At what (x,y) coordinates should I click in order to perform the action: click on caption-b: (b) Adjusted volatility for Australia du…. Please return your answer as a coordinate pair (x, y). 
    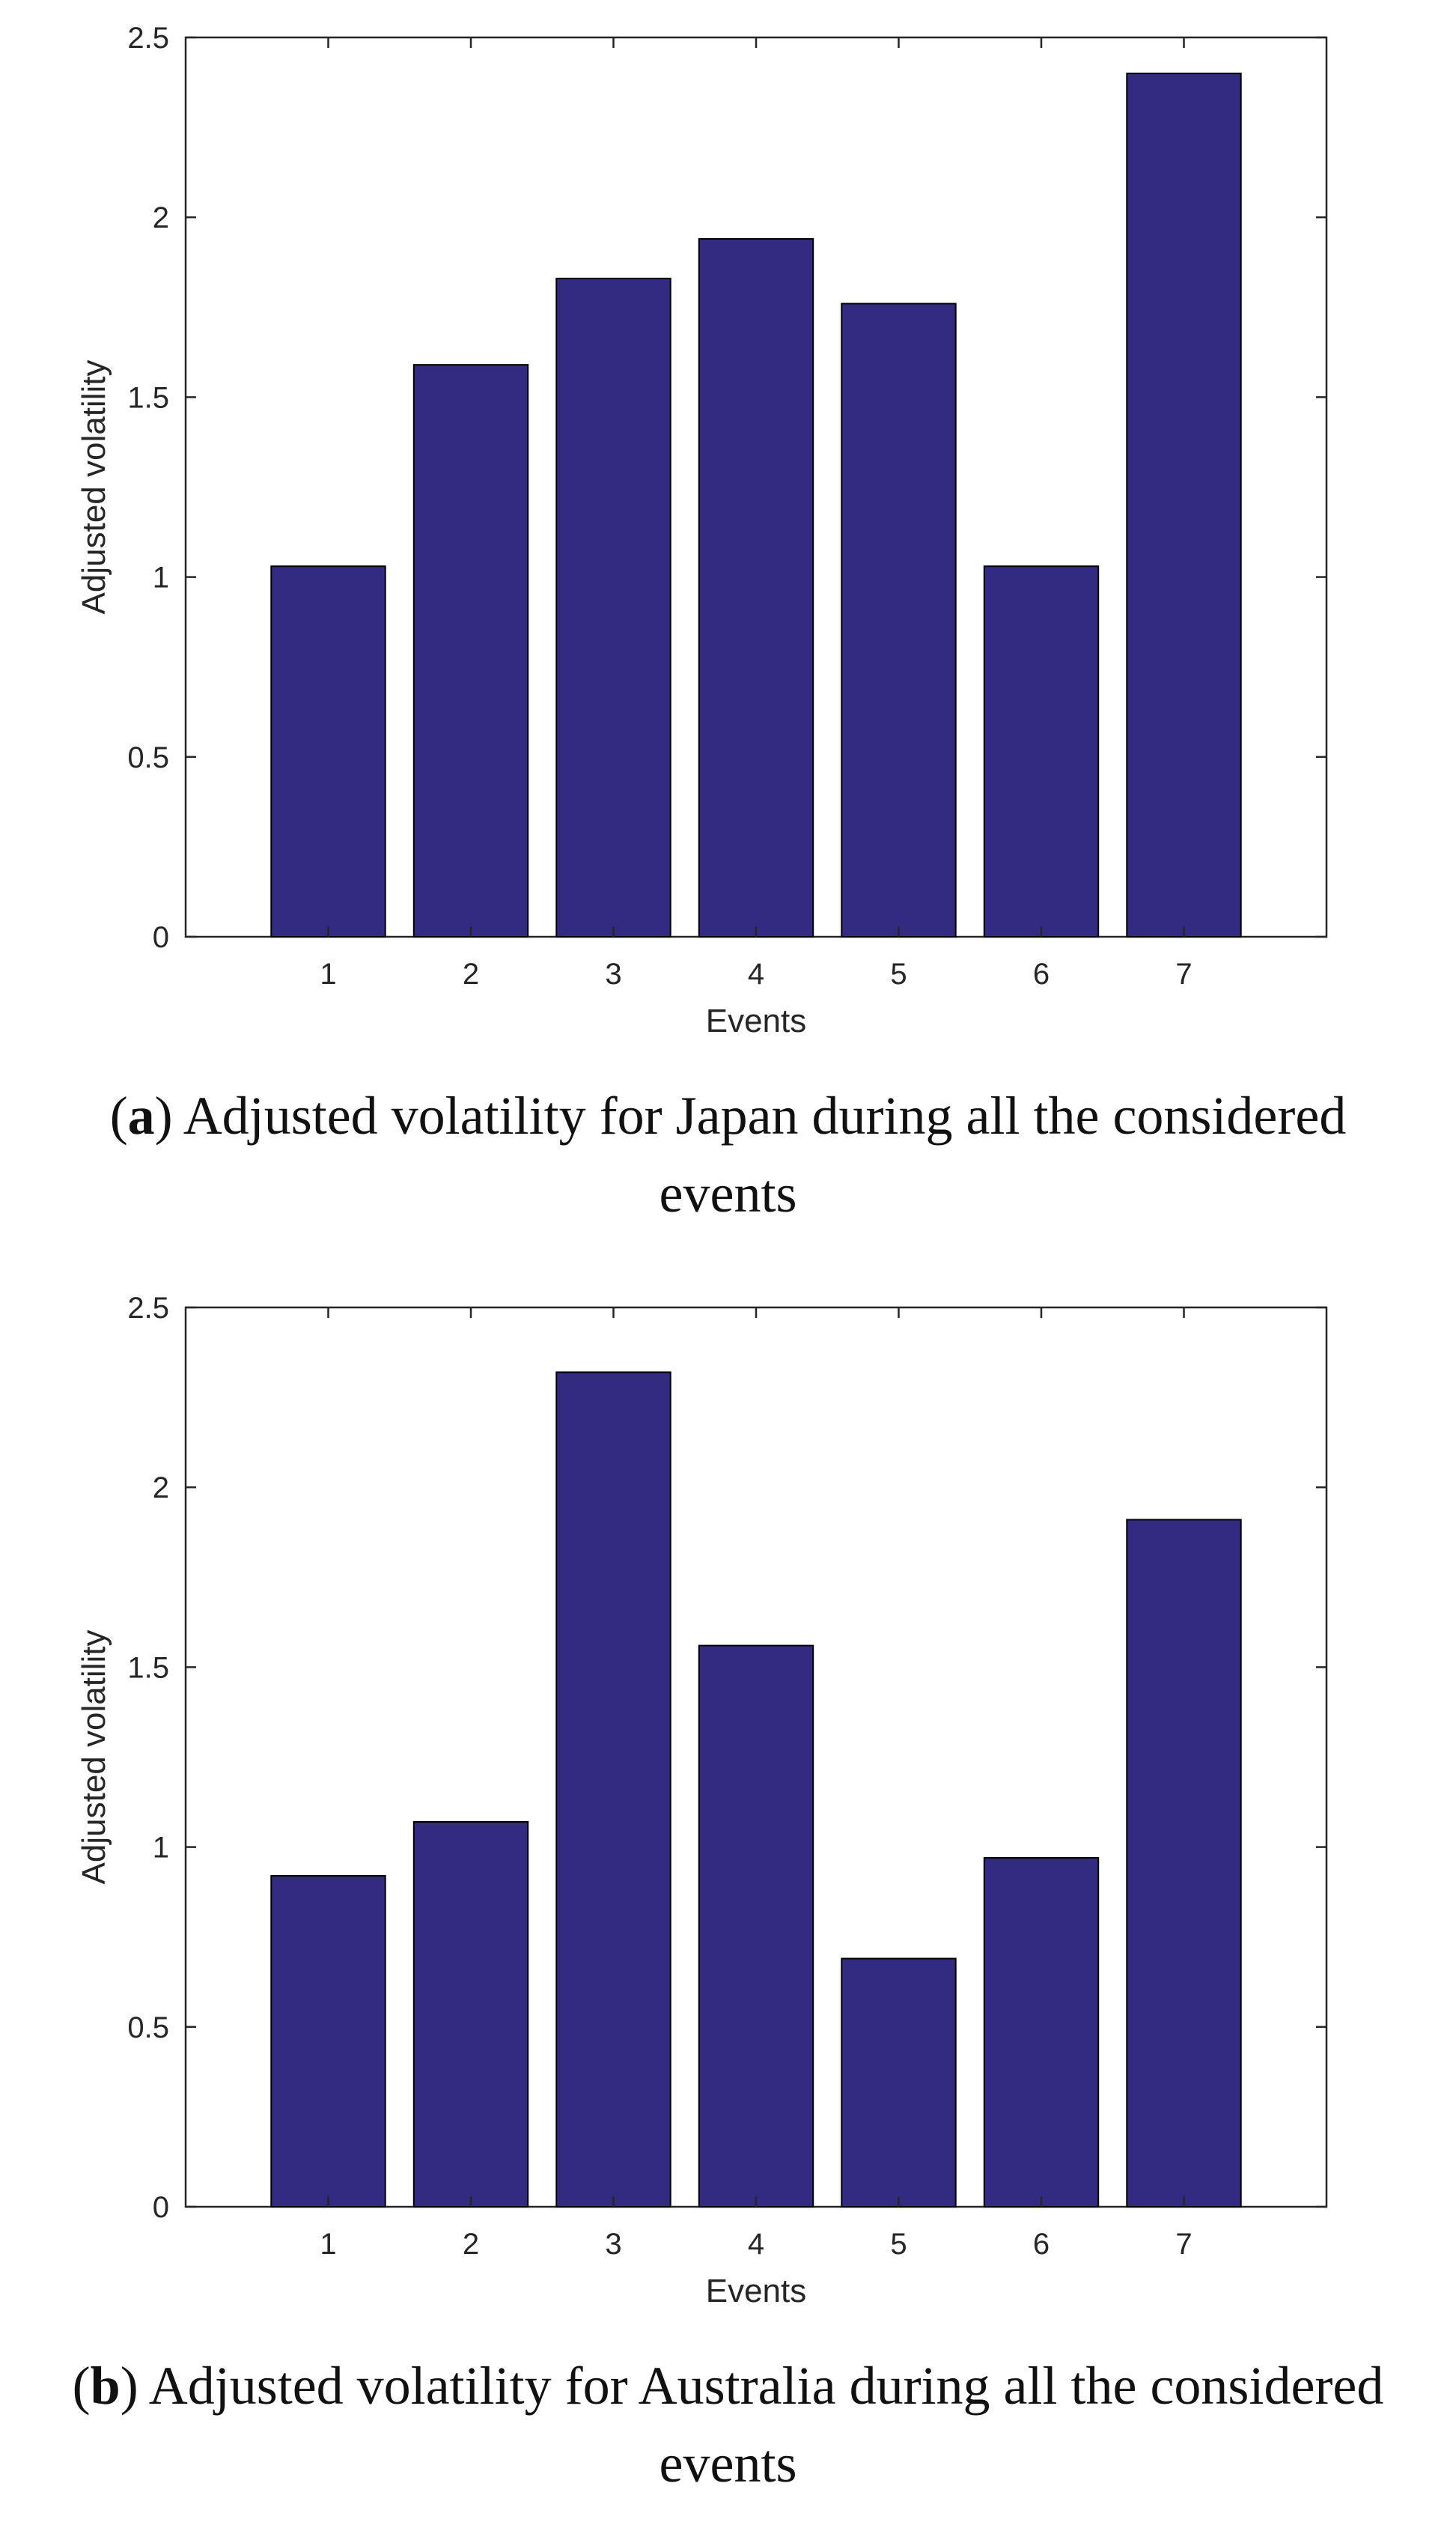
    Looking at the image, I should click on (728, 2425).